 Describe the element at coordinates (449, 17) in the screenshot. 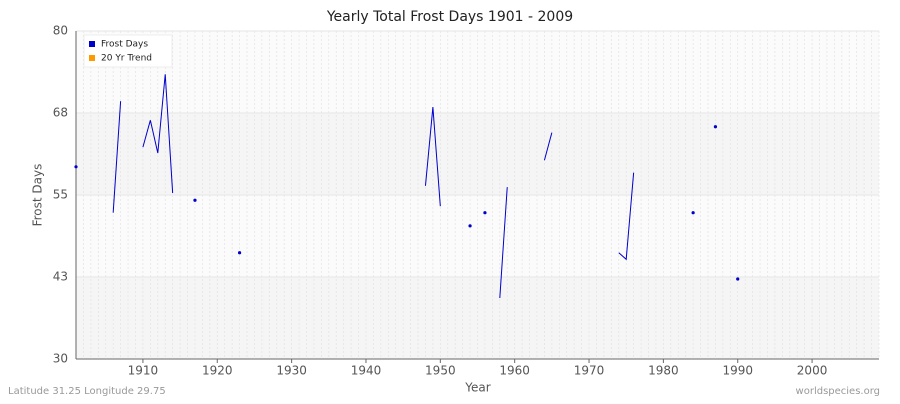

I see `chart-title: Yearly Total Frost Days 1901 - 2009` at that location.